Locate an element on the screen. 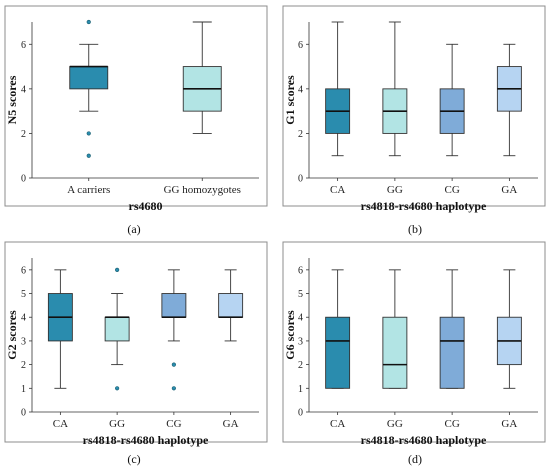  panel-label: (b) is located at coordinates (415, 229).